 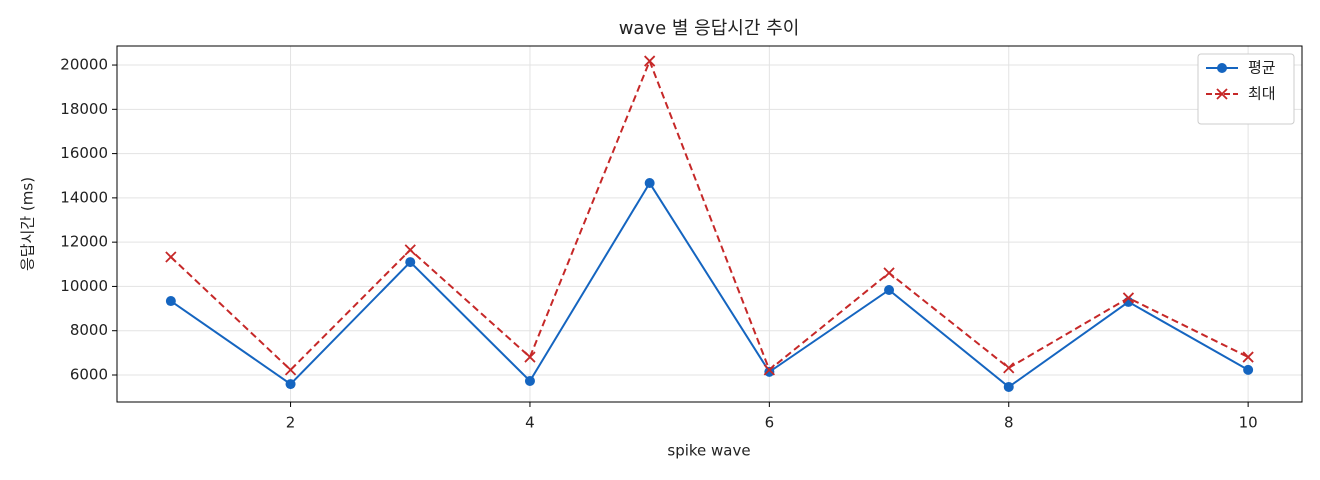 I want to click on y-tick-label: 6000, so click(x=89, y=374).